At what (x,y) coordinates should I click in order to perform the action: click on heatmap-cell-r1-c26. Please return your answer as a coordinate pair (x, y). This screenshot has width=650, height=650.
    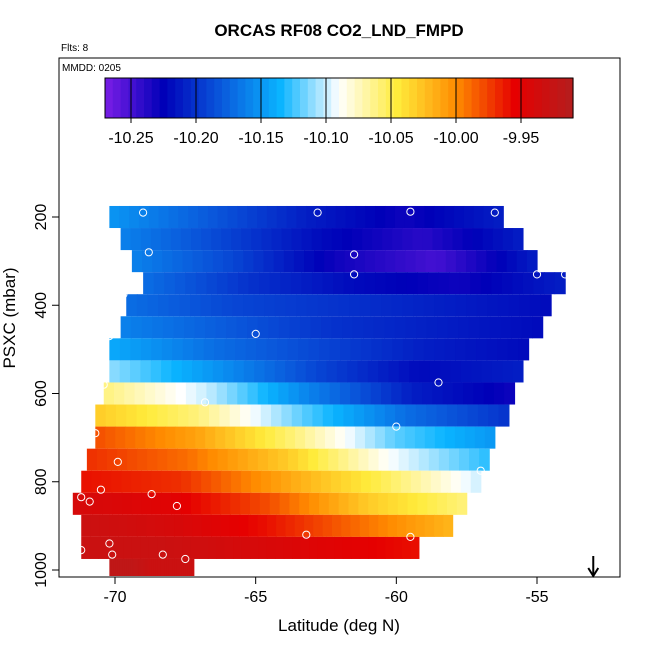
    Looking at the image, I should click on (387, 239).